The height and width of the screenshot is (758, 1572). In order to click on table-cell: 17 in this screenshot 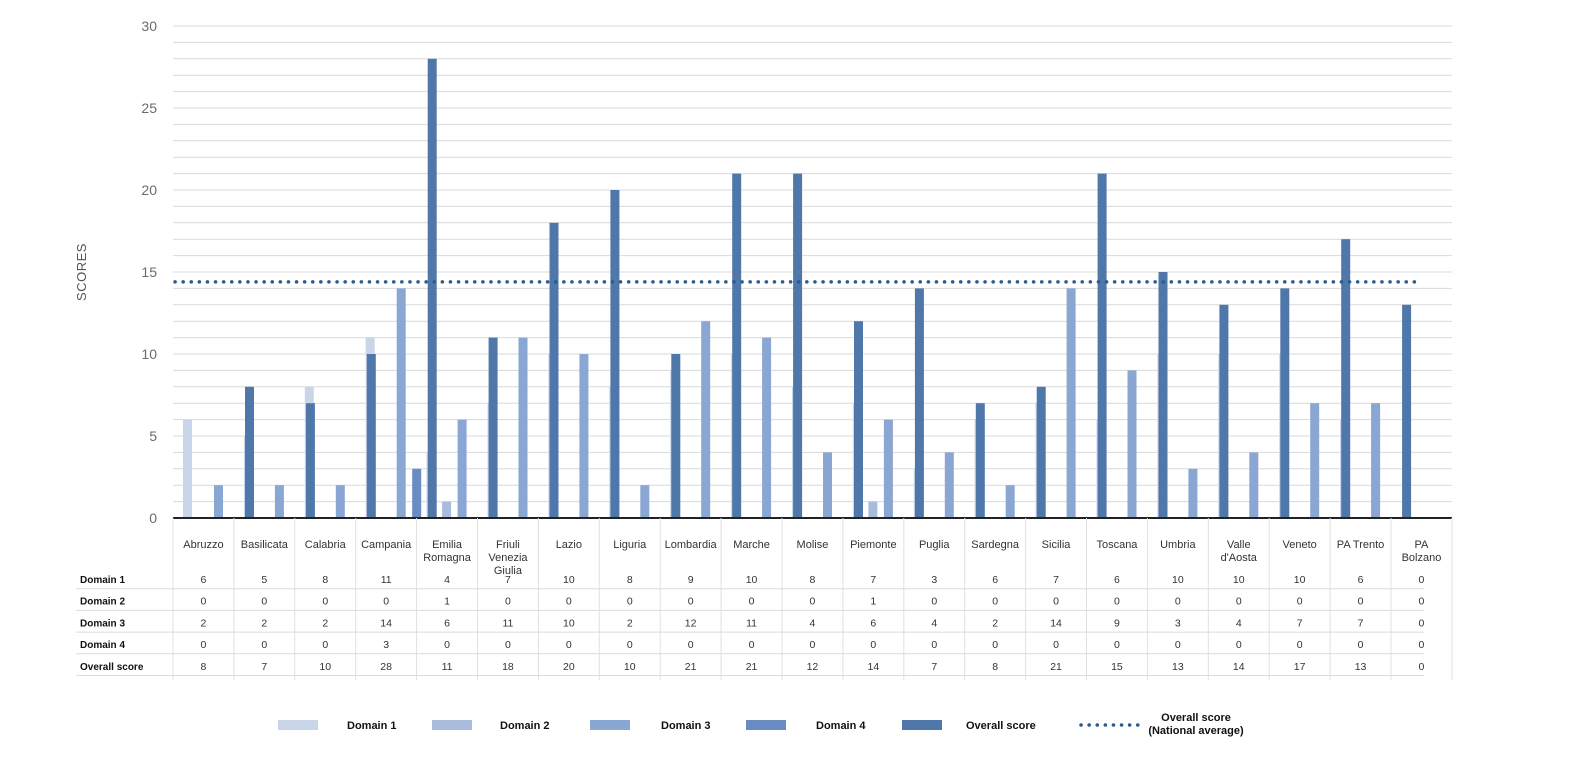, I will do `click(1300, 667)`.